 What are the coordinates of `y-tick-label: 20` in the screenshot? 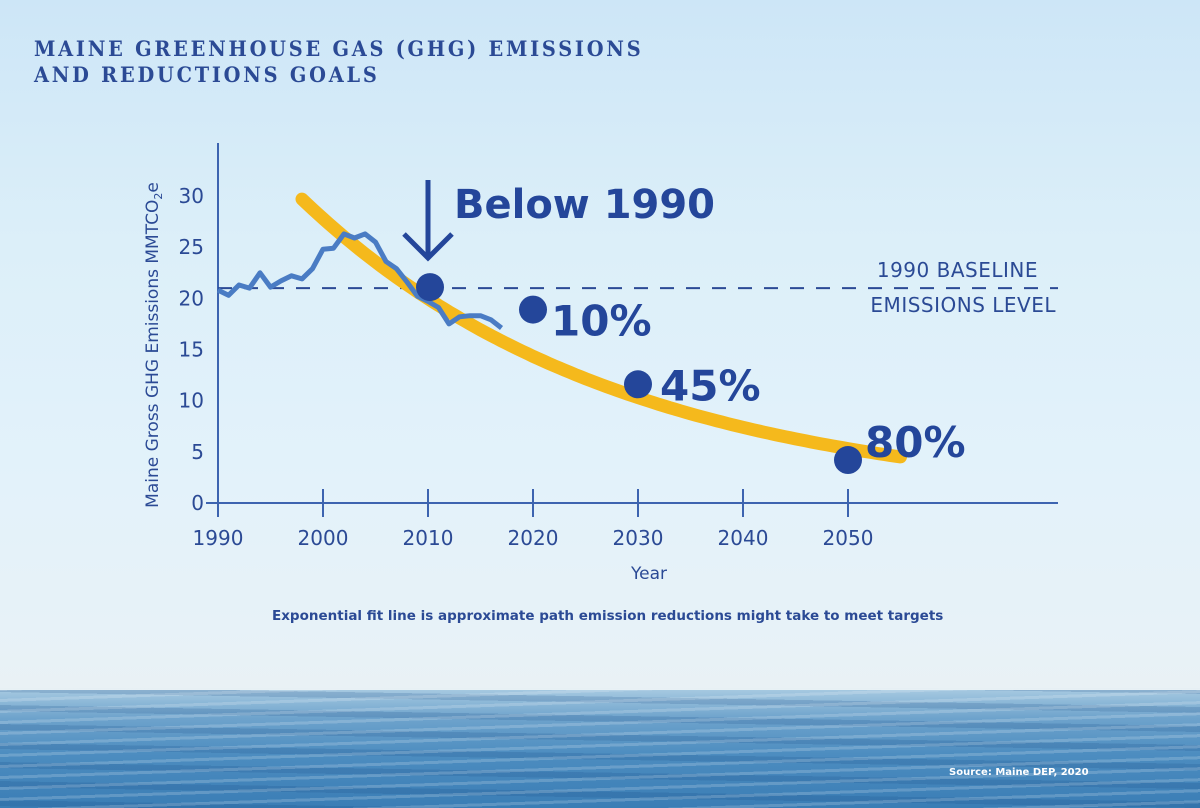 It's located at (191, 298).